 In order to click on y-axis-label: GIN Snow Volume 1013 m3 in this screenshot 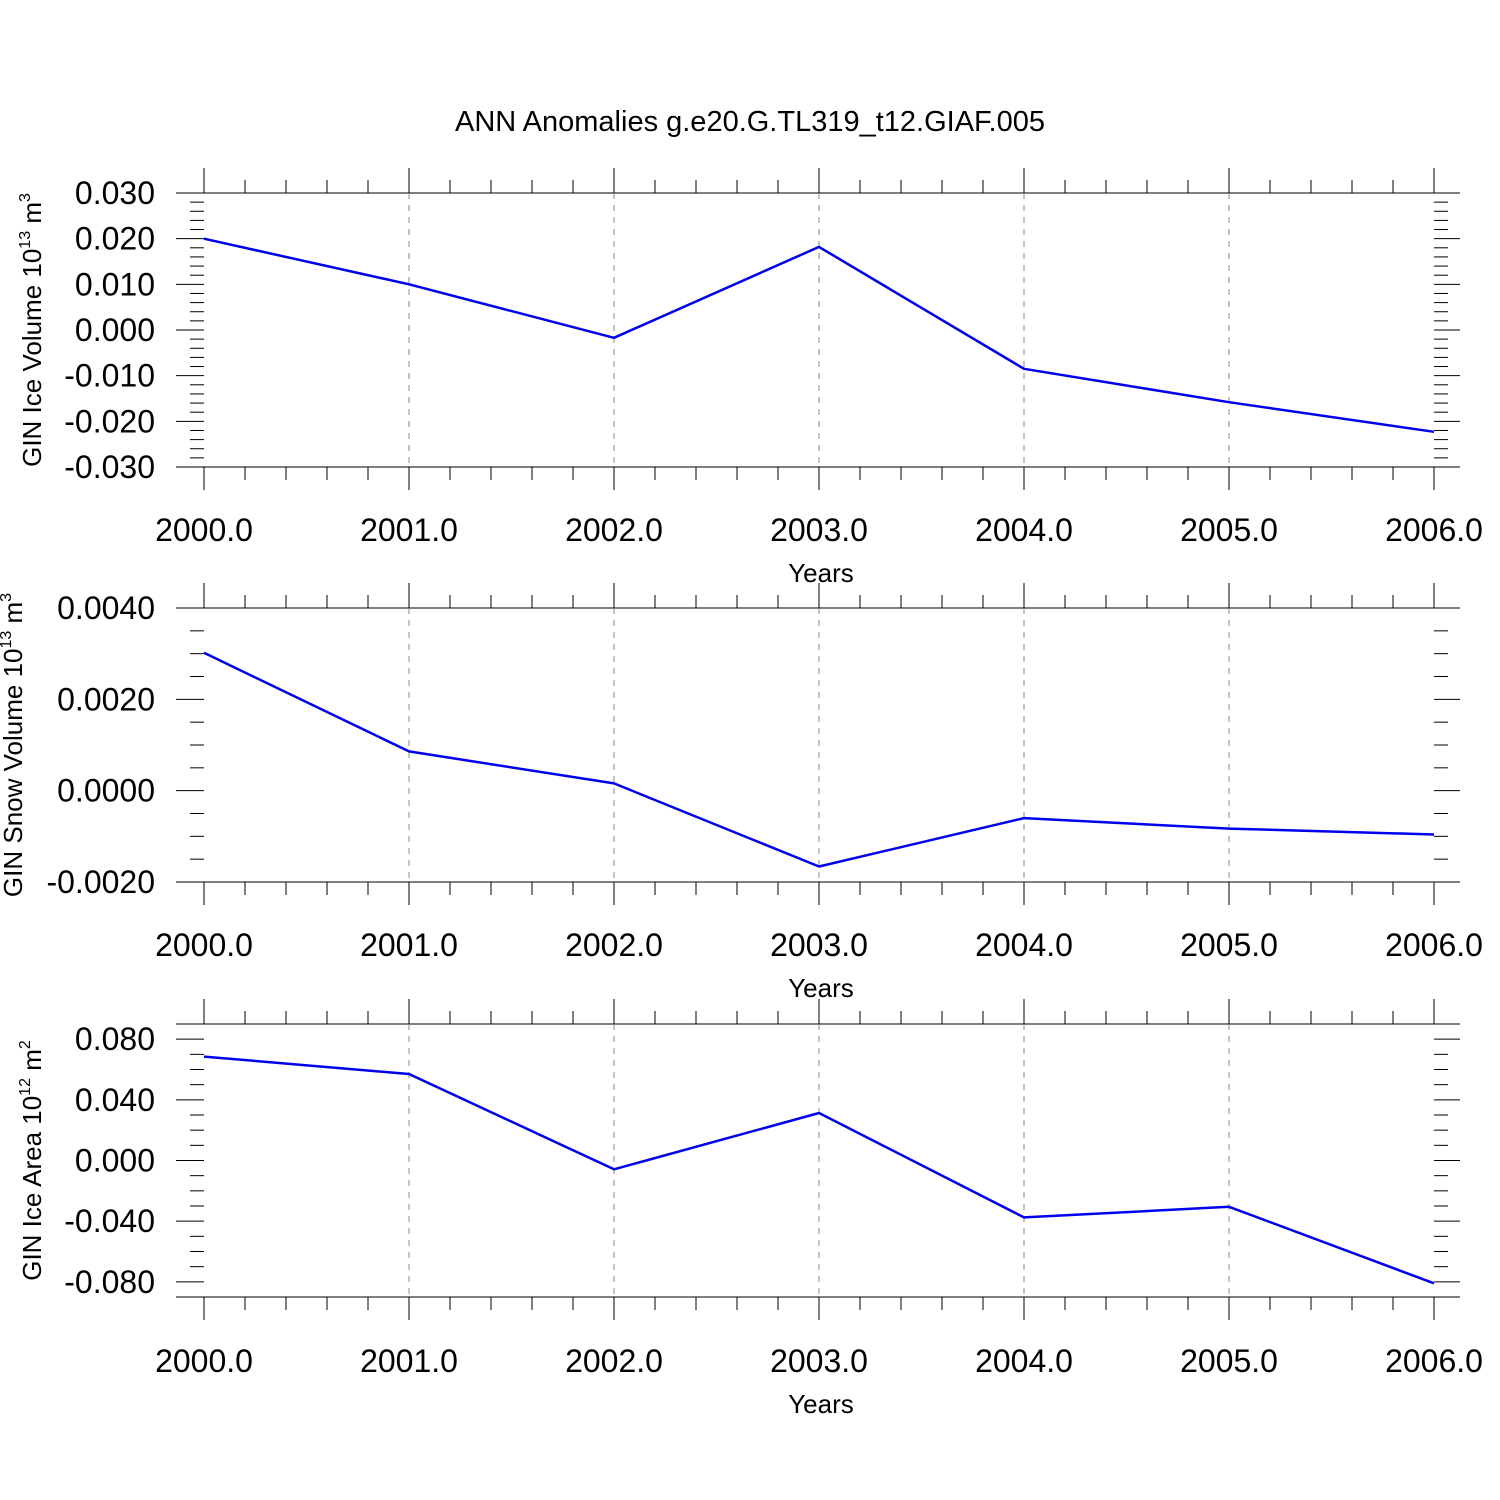, I will do `click(14, 745)`.